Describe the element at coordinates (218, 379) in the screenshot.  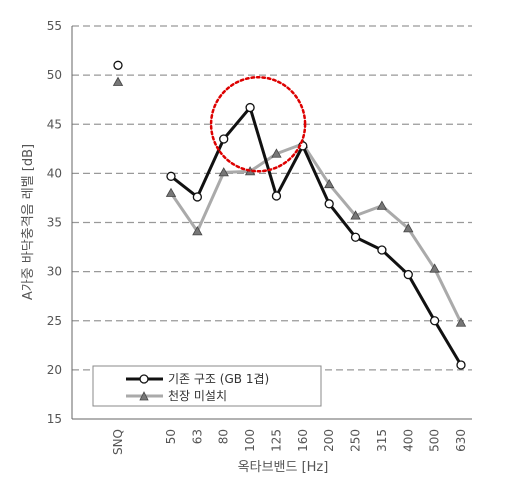
I see `legend-label-series-1: 기존 구조 (GB 1겹)` at that location.